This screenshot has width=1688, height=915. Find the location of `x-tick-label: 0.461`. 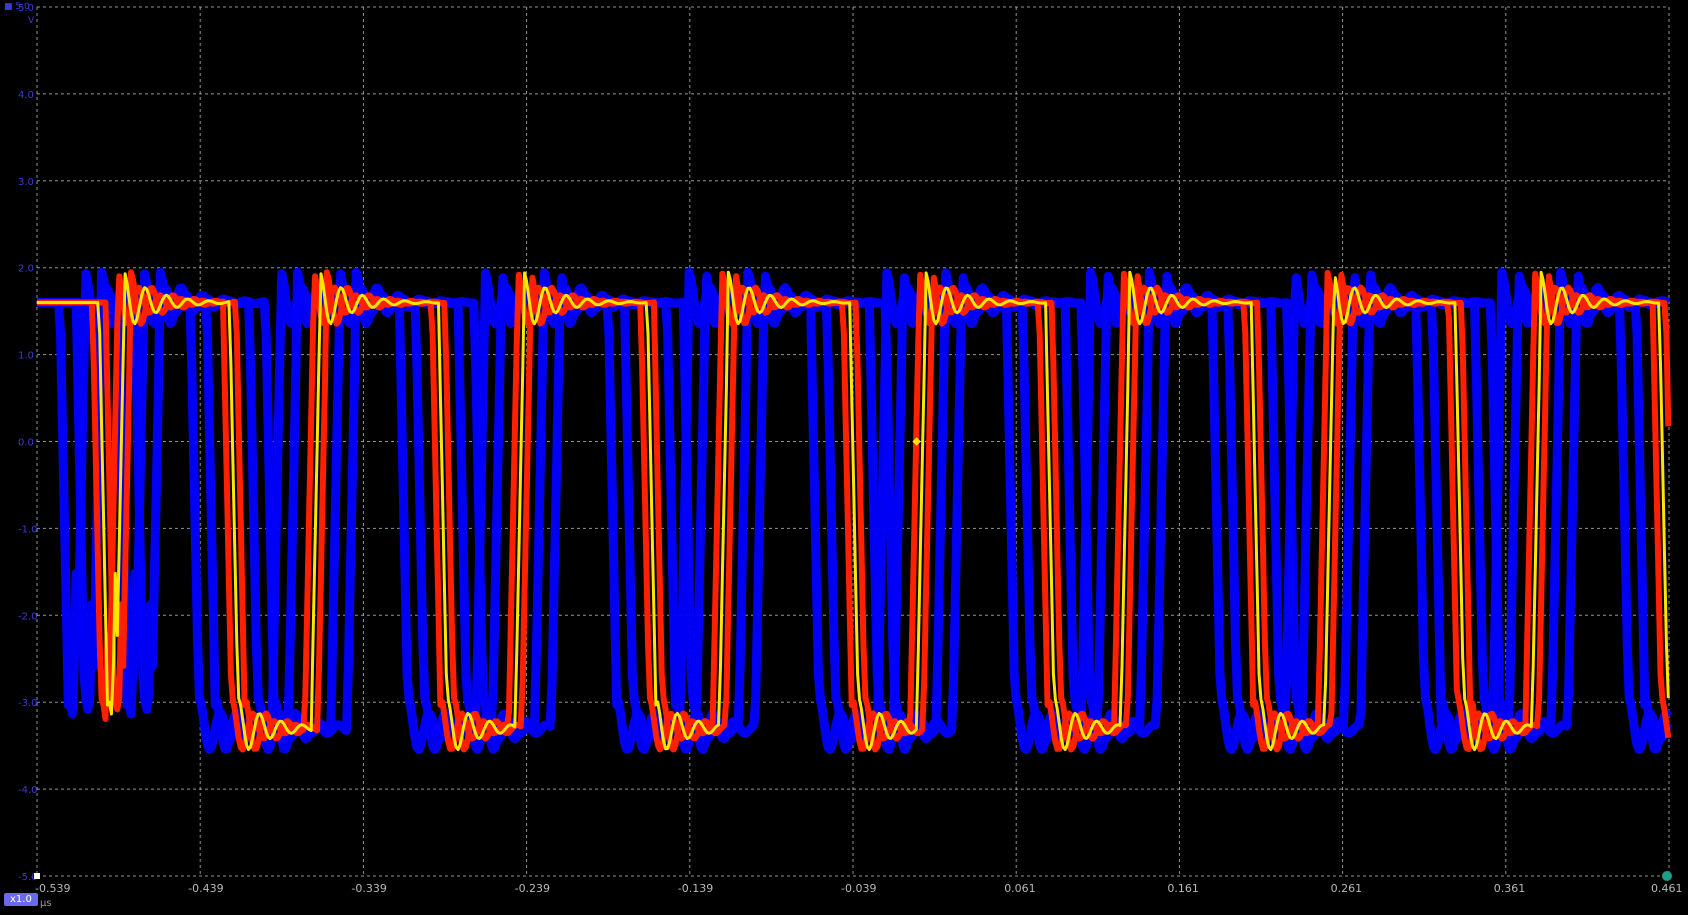

x-tick-label: 0.461 is located at coordinates (1667, 888).